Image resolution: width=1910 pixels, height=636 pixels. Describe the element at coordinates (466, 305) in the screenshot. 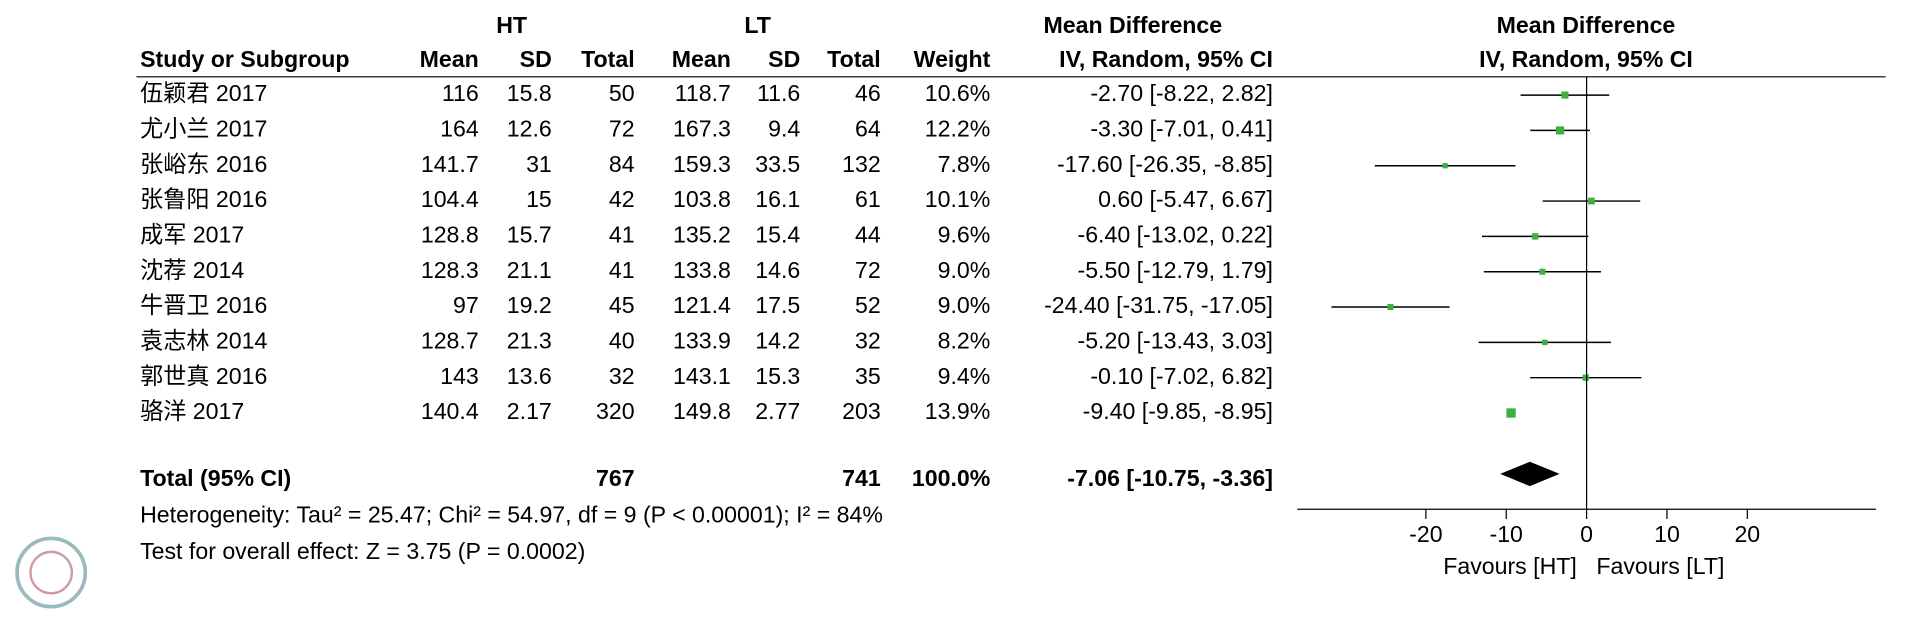

I see `table-cell: 97` at that location.